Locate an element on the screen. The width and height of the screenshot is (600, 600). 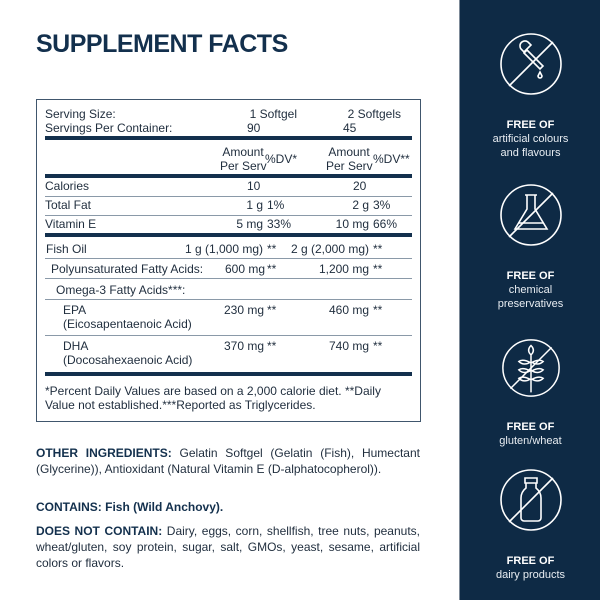
row-label: Fish Oil is located at coordinates (66, 249).